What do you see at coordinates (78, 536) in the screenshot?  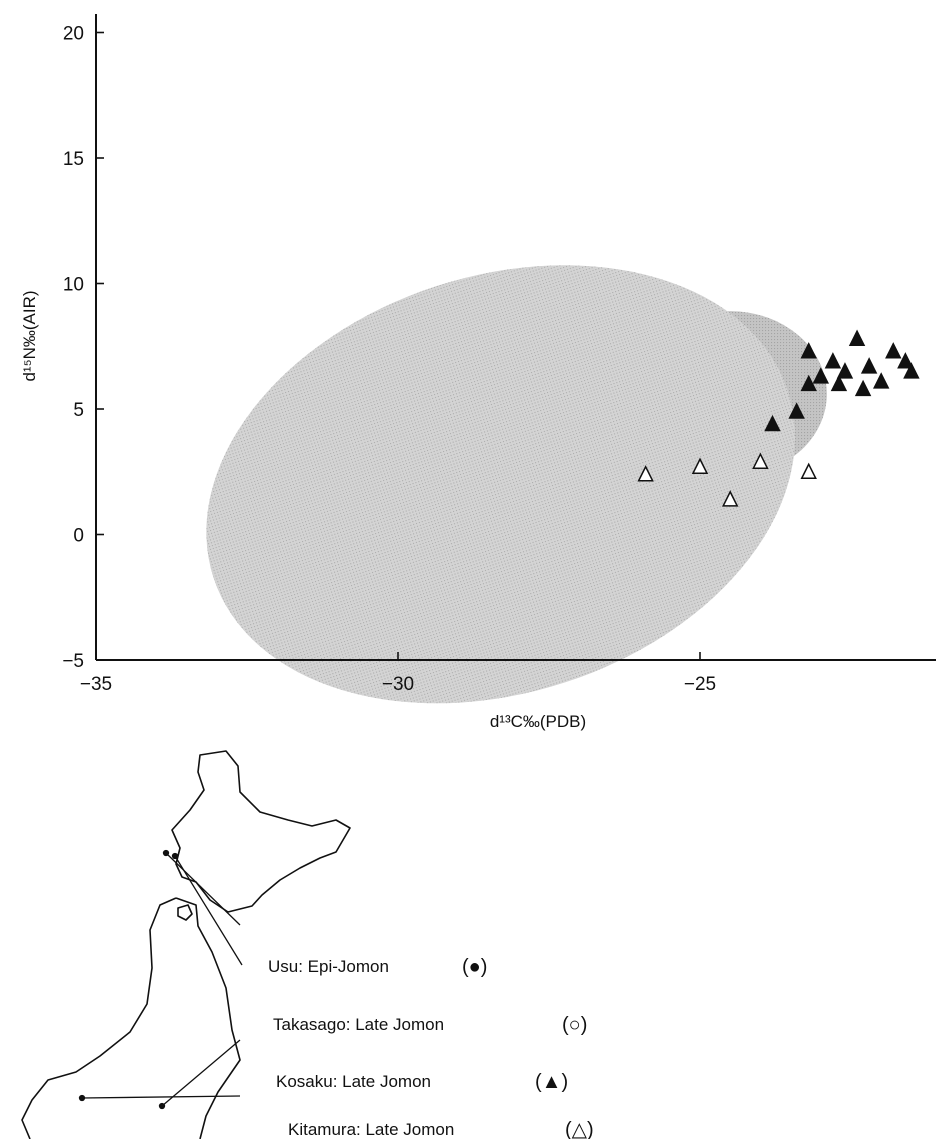 I see `y-tick-label: 0` at bounding box center [78, 536].